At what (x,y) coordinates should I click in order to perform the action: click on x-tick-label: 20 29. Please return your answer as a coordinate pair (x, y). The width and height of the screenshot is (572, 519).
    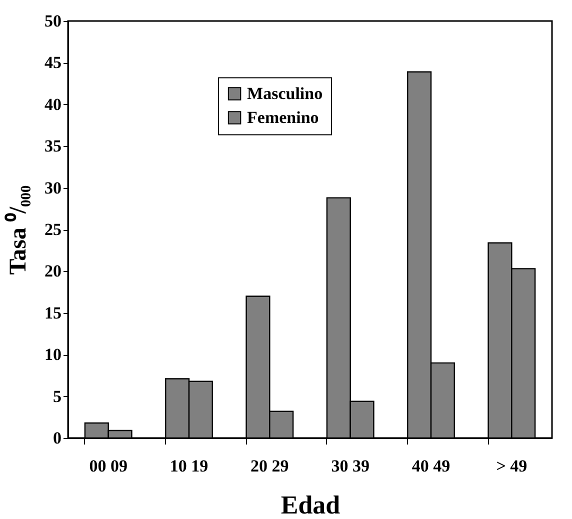
    Looking at the image, I should click on (269, 466).